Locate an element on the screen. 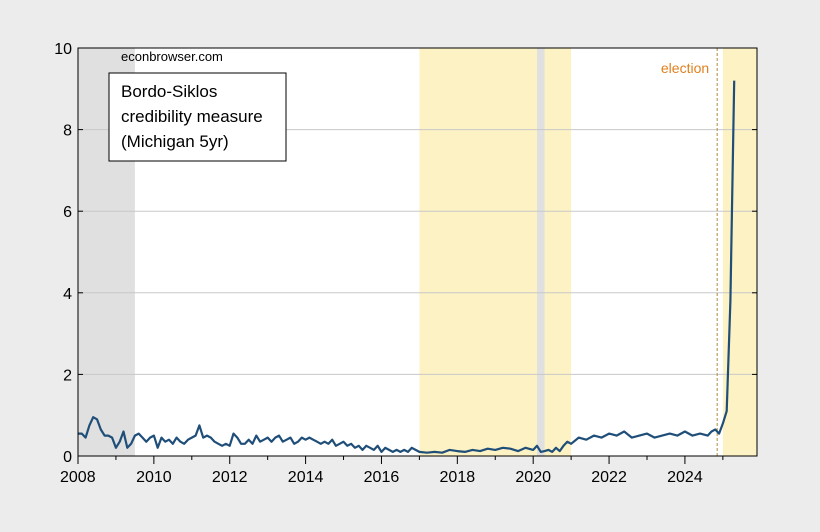 Image resolution: width=820 pixels, height=532 pixels. x-tick-label-2012: 2012 is located at coordinates (230, 477).